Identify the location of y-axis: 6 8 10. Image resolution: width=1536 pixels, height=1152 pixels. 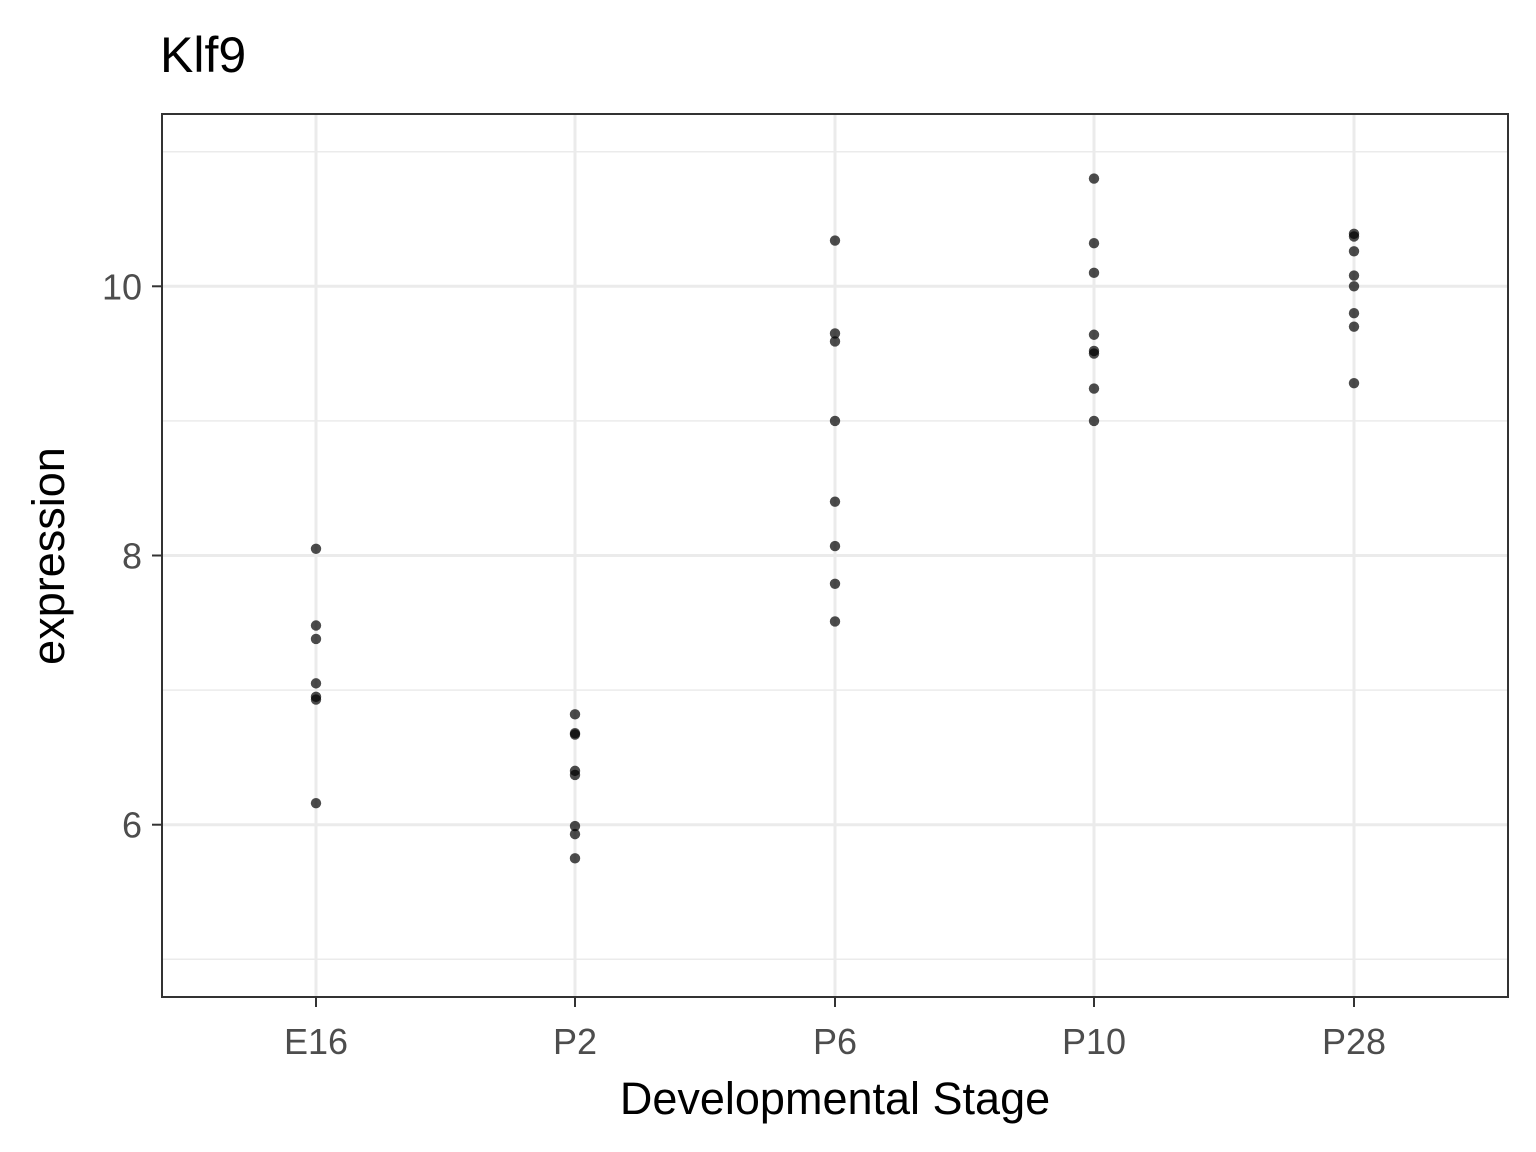
(132, 556).